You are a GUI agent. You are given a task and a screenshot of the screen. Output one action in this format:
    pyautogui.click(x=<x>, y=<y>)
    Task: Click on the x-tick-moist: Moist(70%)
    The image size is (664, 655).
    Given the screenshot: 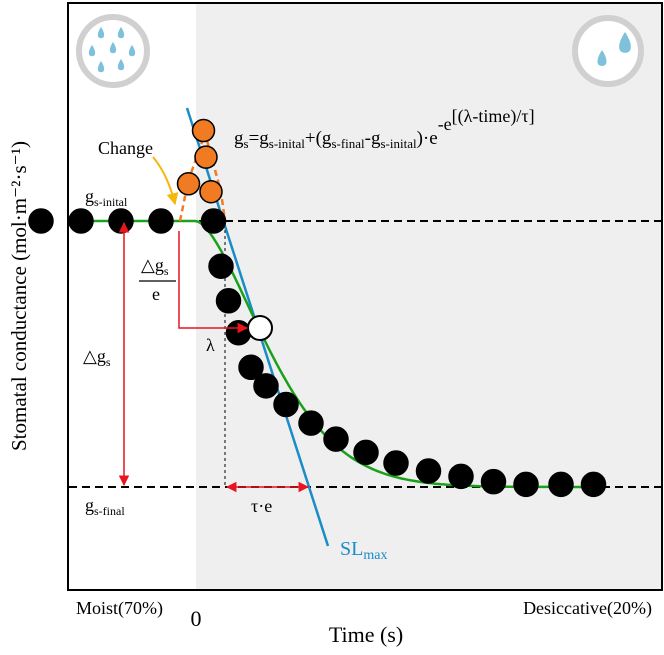 What is the action you would take?
    pyautogui.click(x=119, y=608)
    